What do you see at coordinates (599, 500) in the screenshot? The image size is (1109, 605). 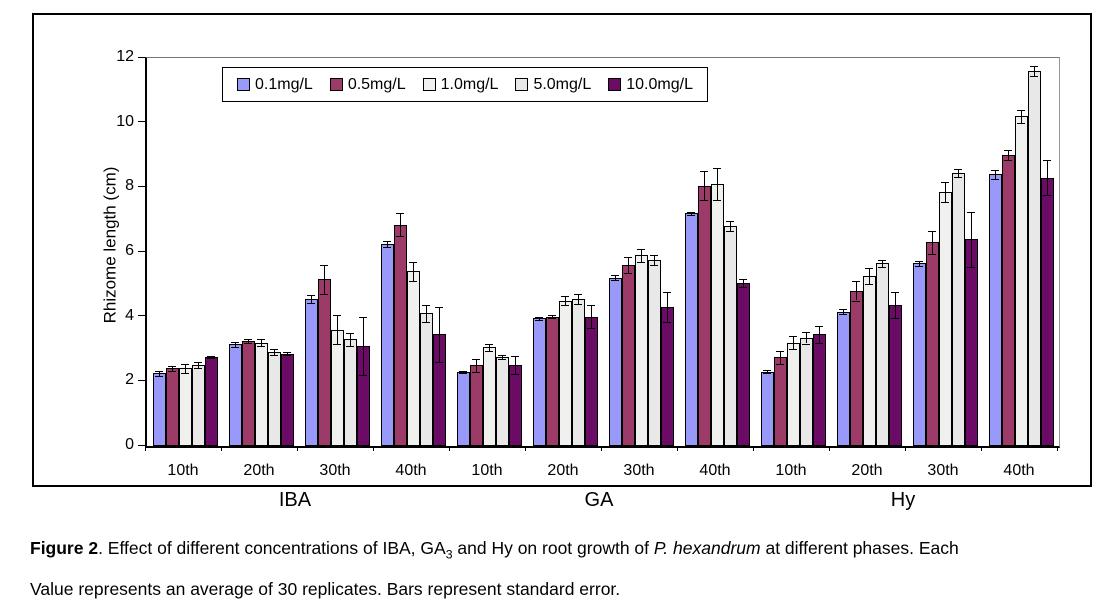 I see `x-axis-group-label: GA` at bounding box center [599, 500].